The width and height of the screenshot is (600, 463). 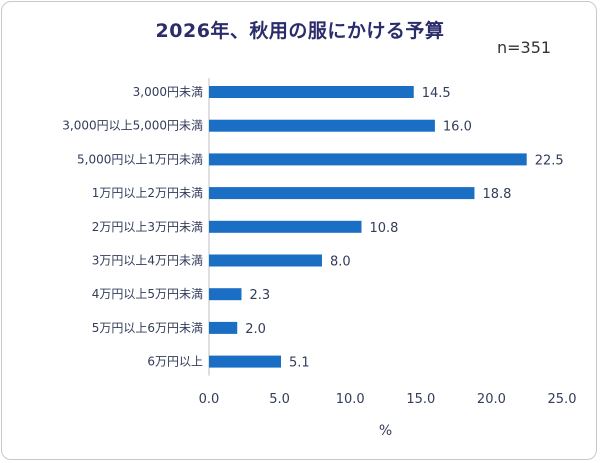 What do you see at coordinates (132, 126) in the screenshot?
I see `category-label: 3,000円以上5,000円未満` at bounding box center [132, 126].